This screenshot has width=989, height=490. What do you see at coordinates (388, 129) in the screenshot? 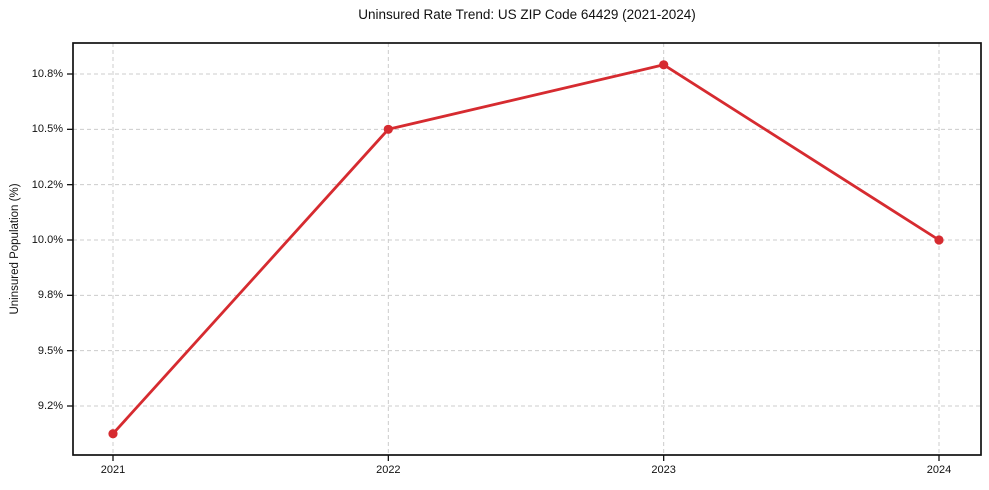
I see `data-point-2022` at bounding box center [388, 129].